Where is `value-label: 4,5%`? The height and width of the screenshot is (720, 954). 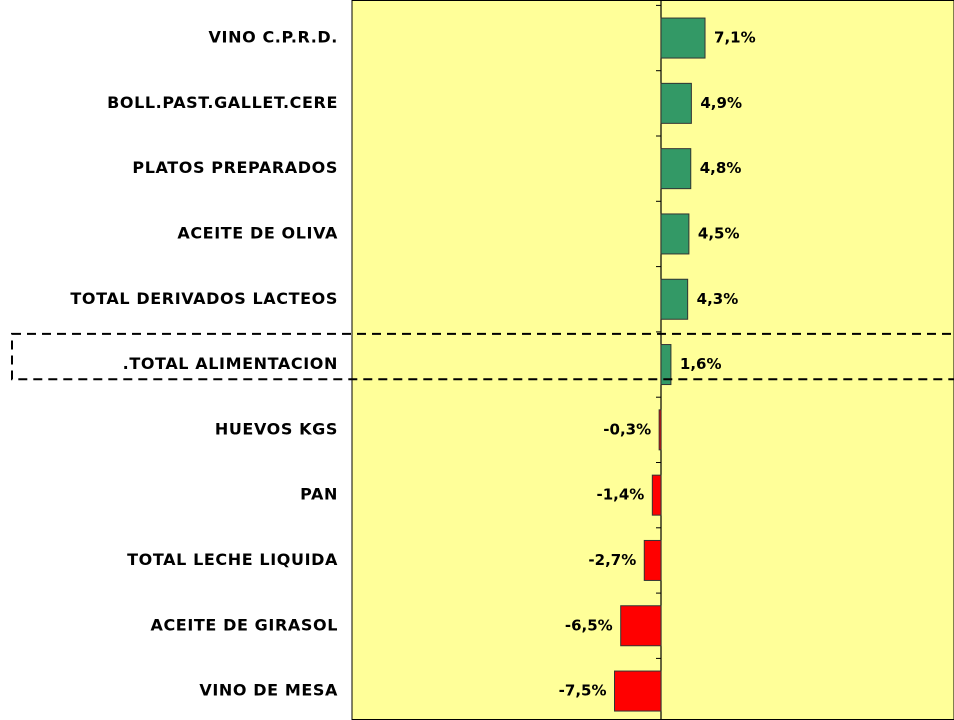 value-label: 4,5% is located at coordinates (719, 233).